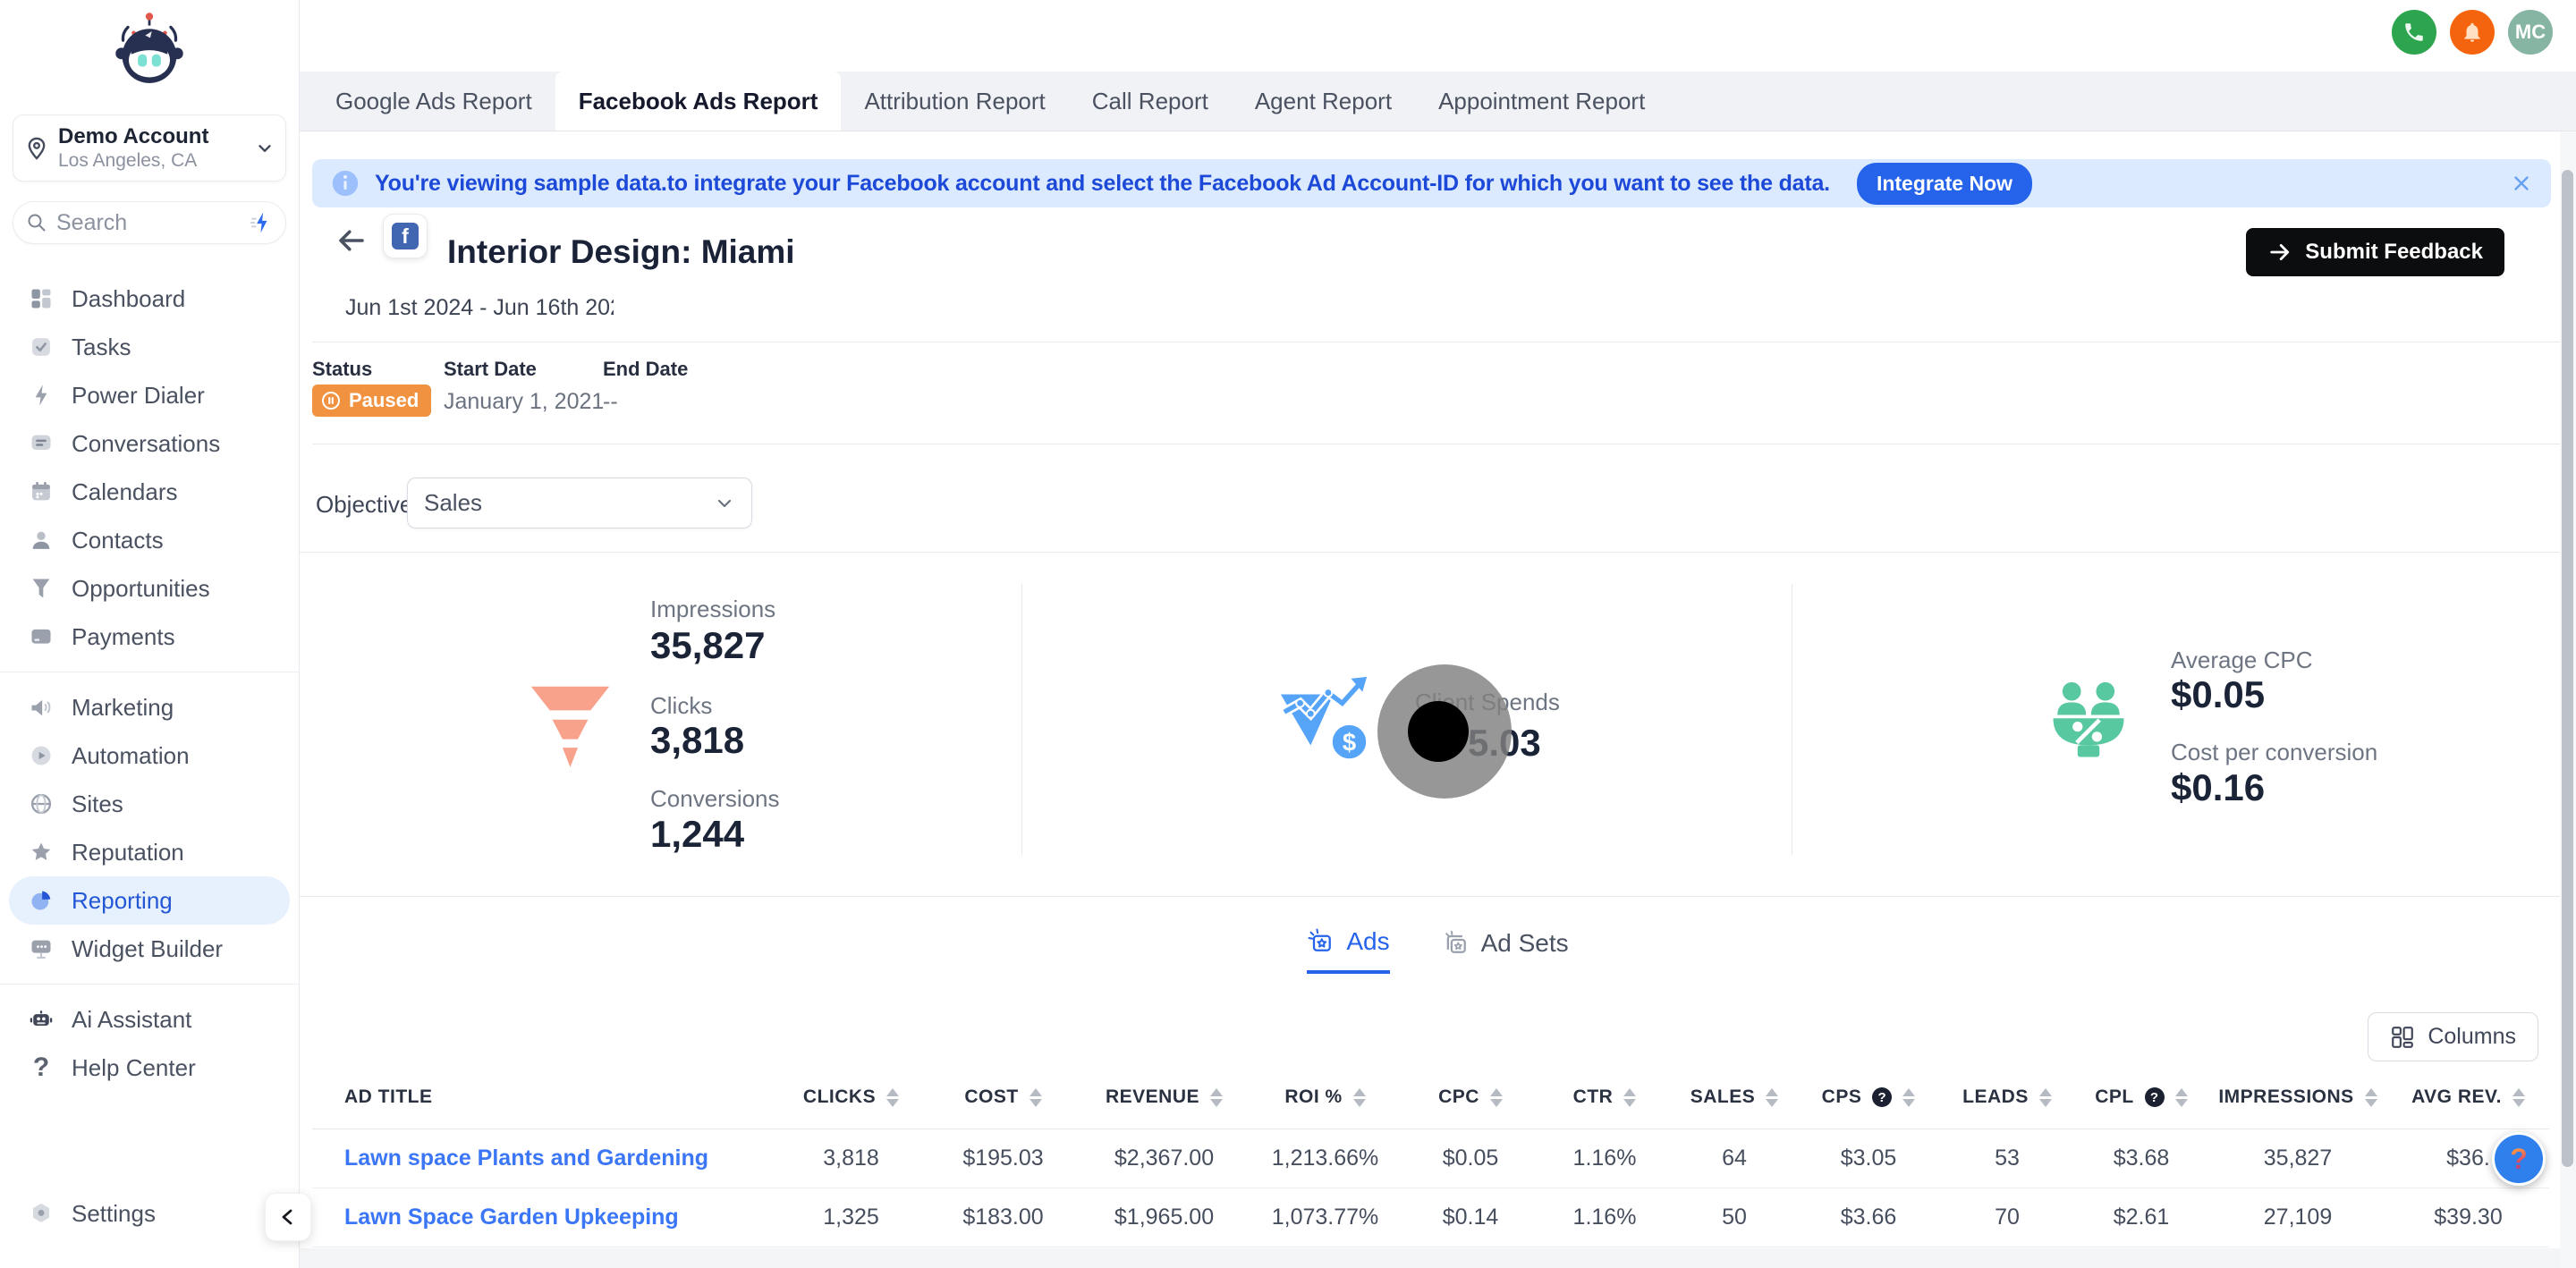 The height and width of the screenshot is (1268, 2576). I want to click on search-input, so click(148, 222).